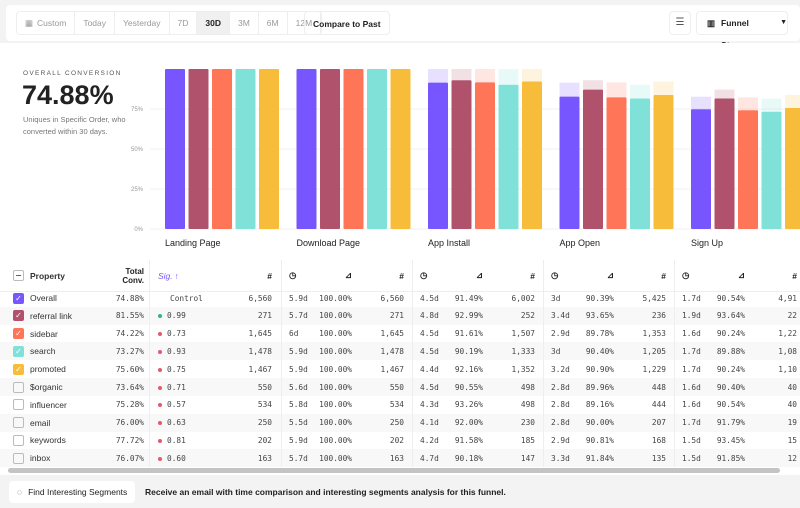 This screenshot has width=800, height=508. What do you see at coordinates (46, 23) in the screenshot?
I see `date-range-custom: ▦ Custom` at bounding box center [46, 23].